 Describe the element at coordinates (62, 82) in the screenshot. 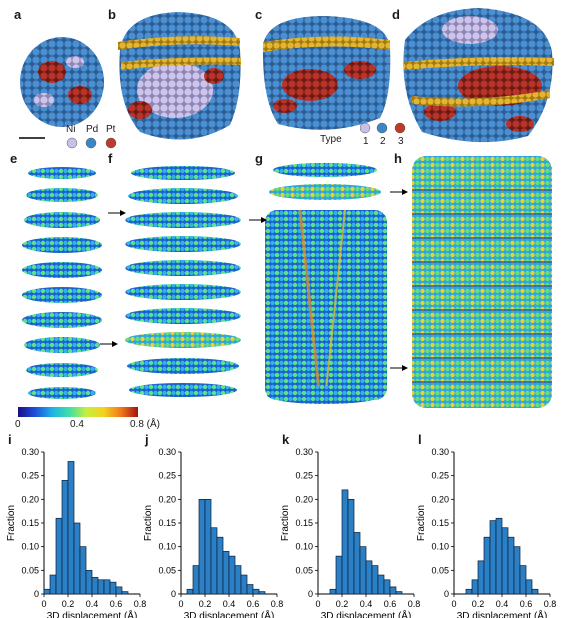

I see `particle-a` at that location.